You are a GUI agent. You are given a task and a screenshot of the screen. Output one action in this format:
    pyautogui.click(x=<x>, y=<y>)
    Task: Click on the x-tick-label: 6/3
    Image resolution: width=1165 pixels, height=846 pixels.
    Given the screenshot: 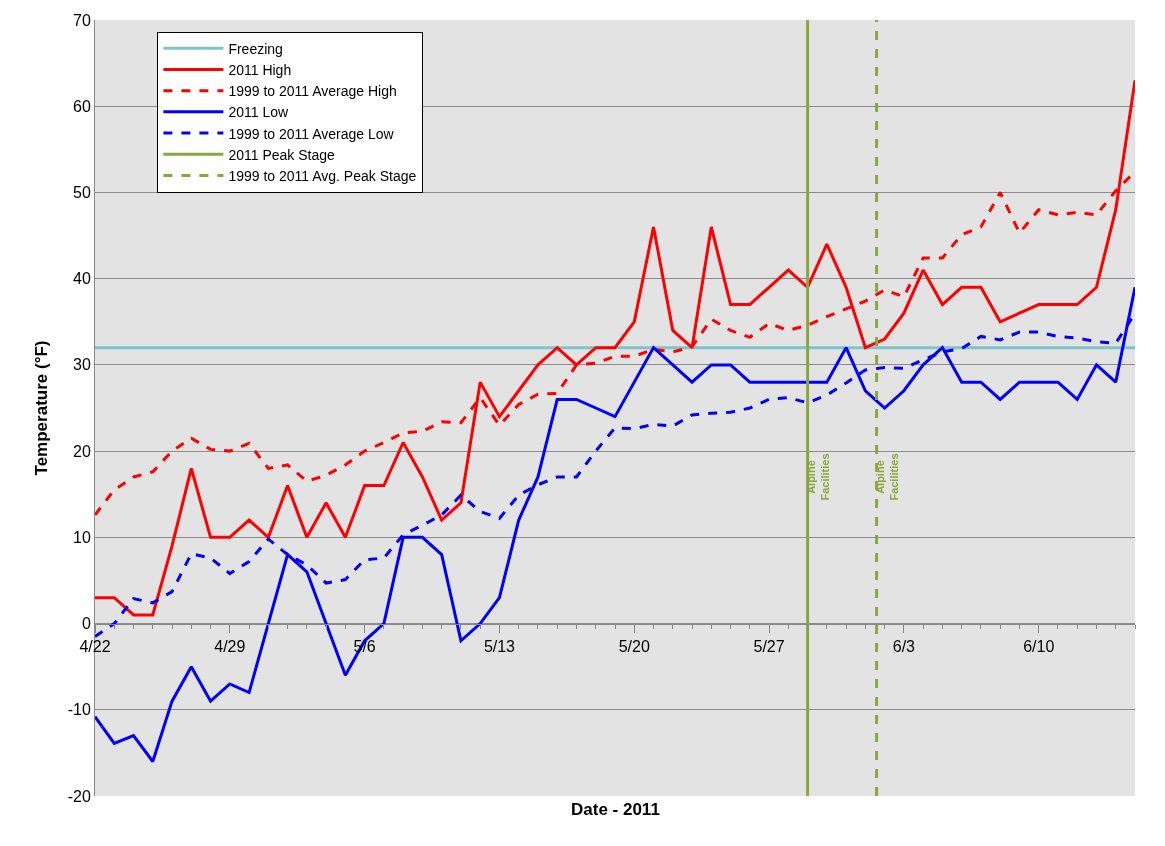 What is the action you would take?
    pyautogui.click(x=904, y=646)
    